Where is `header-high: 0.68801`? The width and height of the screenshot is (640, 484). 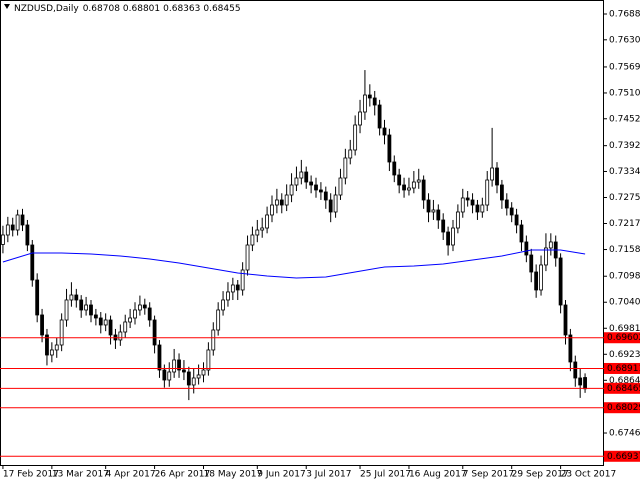 header-high: 0.68801 is located at coordinates (141, 9).